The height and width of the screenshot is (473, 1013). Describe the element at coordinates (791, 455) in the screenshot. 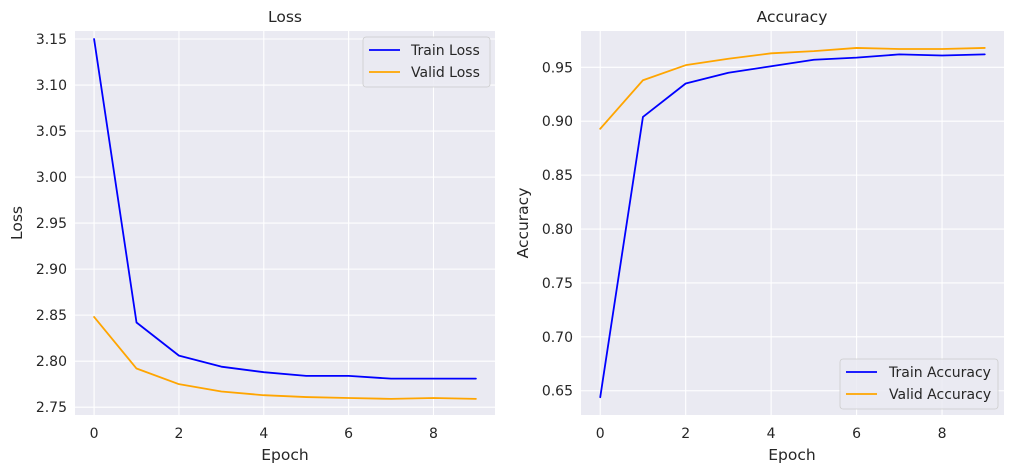

I see `accuracy-x-axis-title: Epoch` at that location.